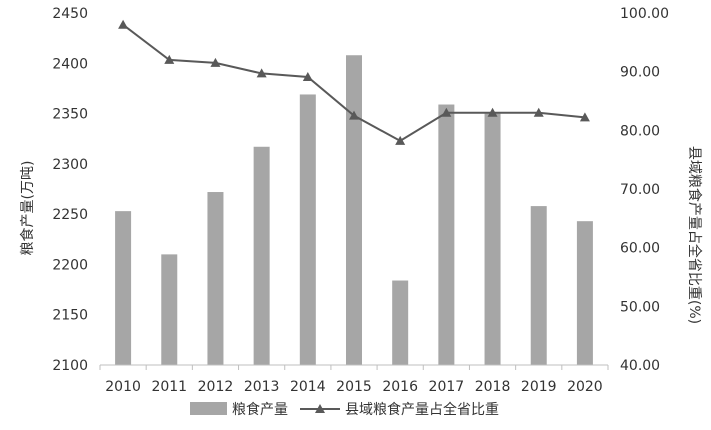  I want to click on bar-2013, so click(261, 255).